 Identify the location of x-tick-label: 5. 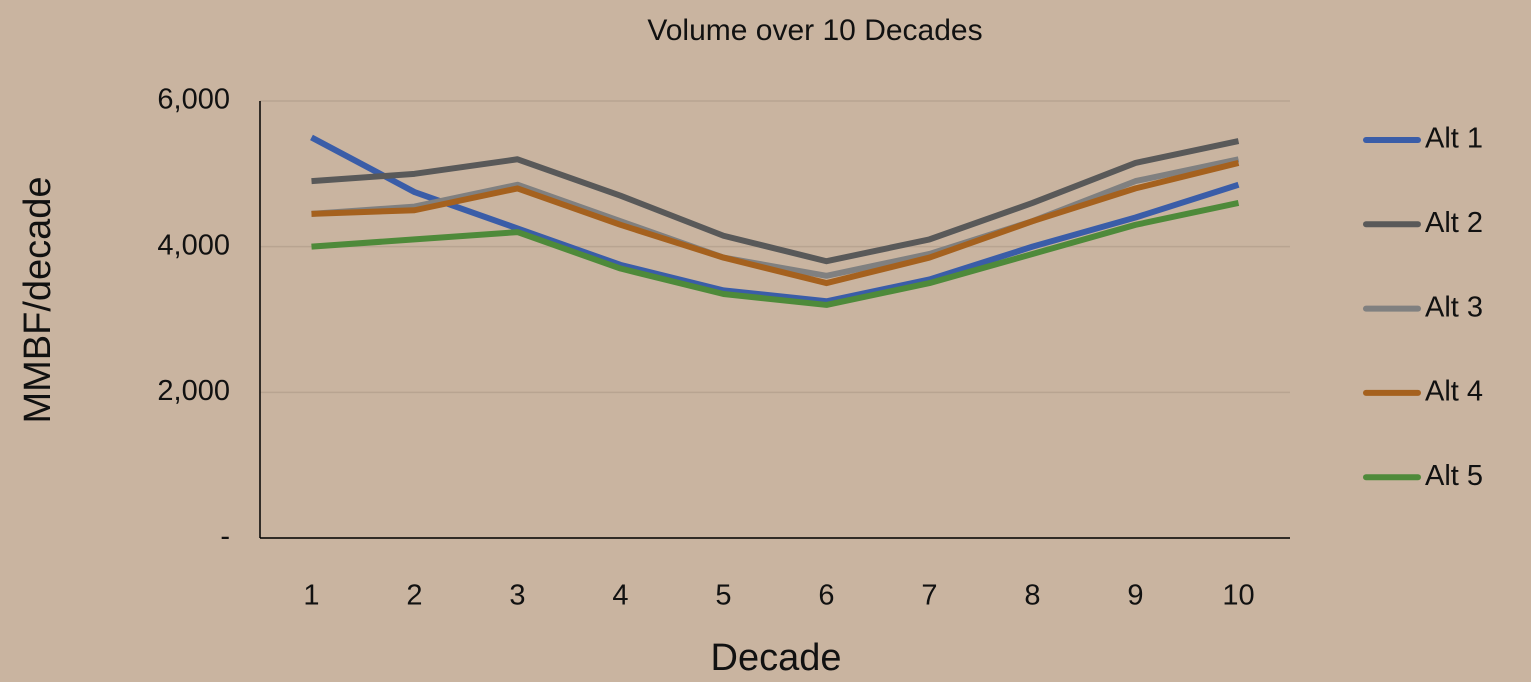
(723, 596).